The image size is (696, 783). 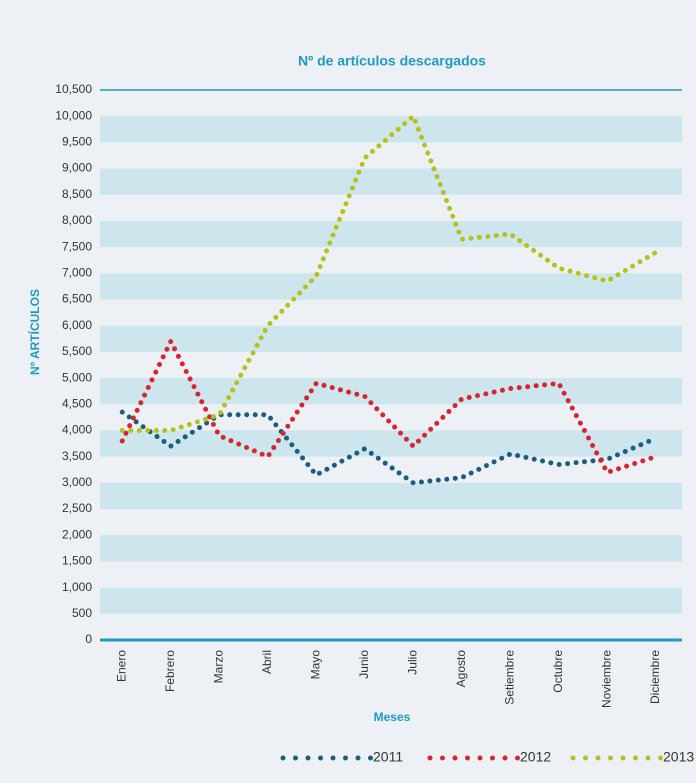 What do you see at coordinates (392, 61) in the screenshot?
I see `chart-title: Nº de artículos descargados` at bounding box center [392, 61].